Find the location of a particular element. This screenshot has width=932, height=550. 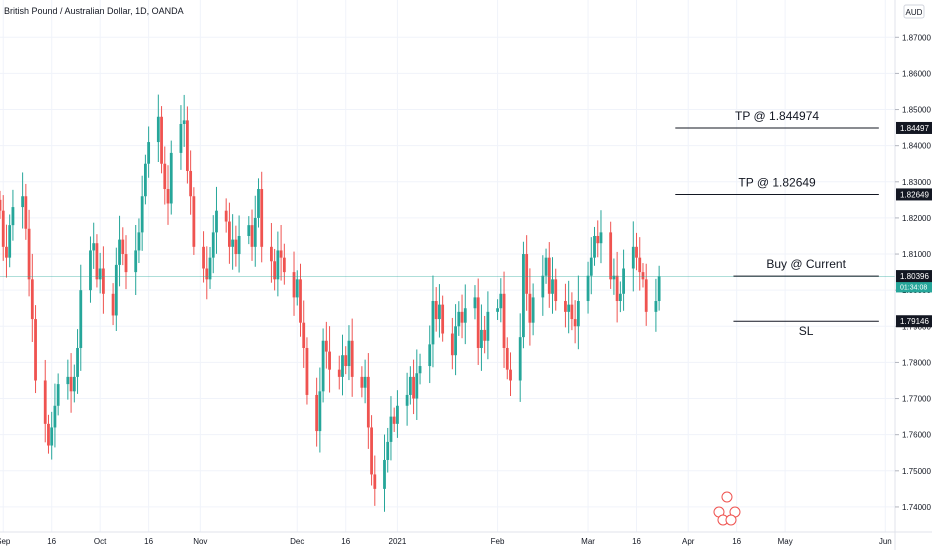

sl-price-badge-label: 1.79146 is located at coordinates (914, 321).